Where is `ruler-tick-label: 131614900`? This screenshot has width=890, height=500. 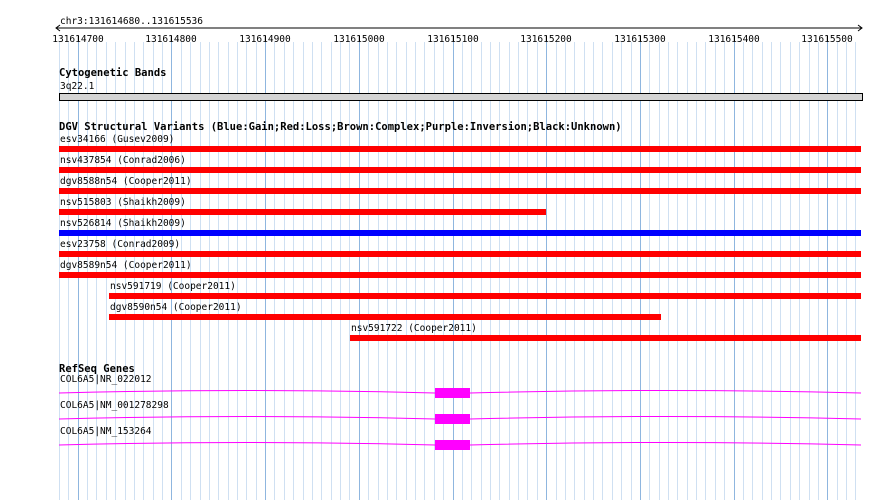
ruler-tick-label: 131614900 is located at coordinates (265, 39).